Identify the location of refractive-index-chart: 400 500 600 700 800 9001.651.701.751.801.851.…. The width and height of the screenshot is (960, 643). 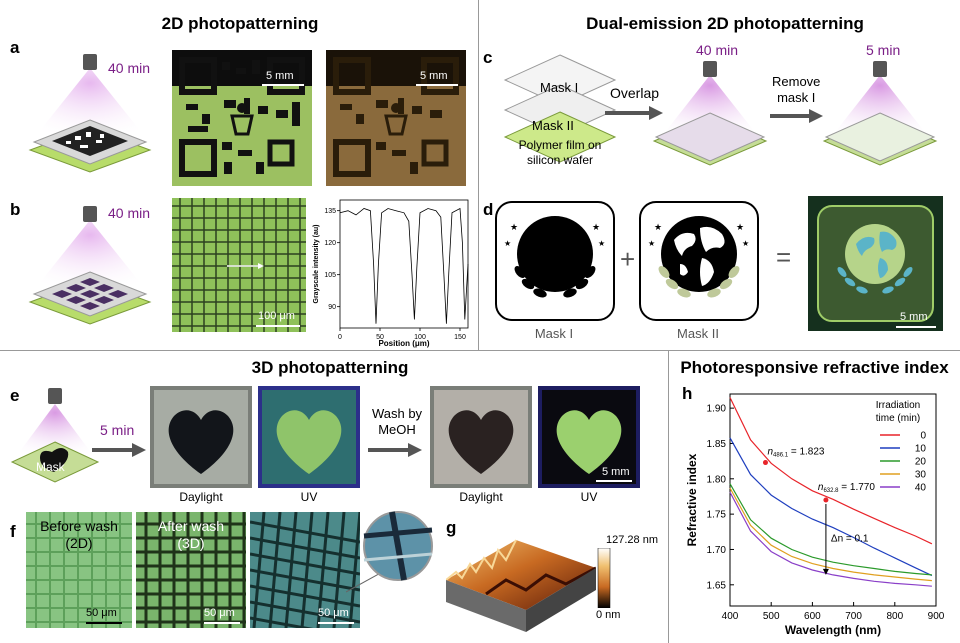
(815, 515).